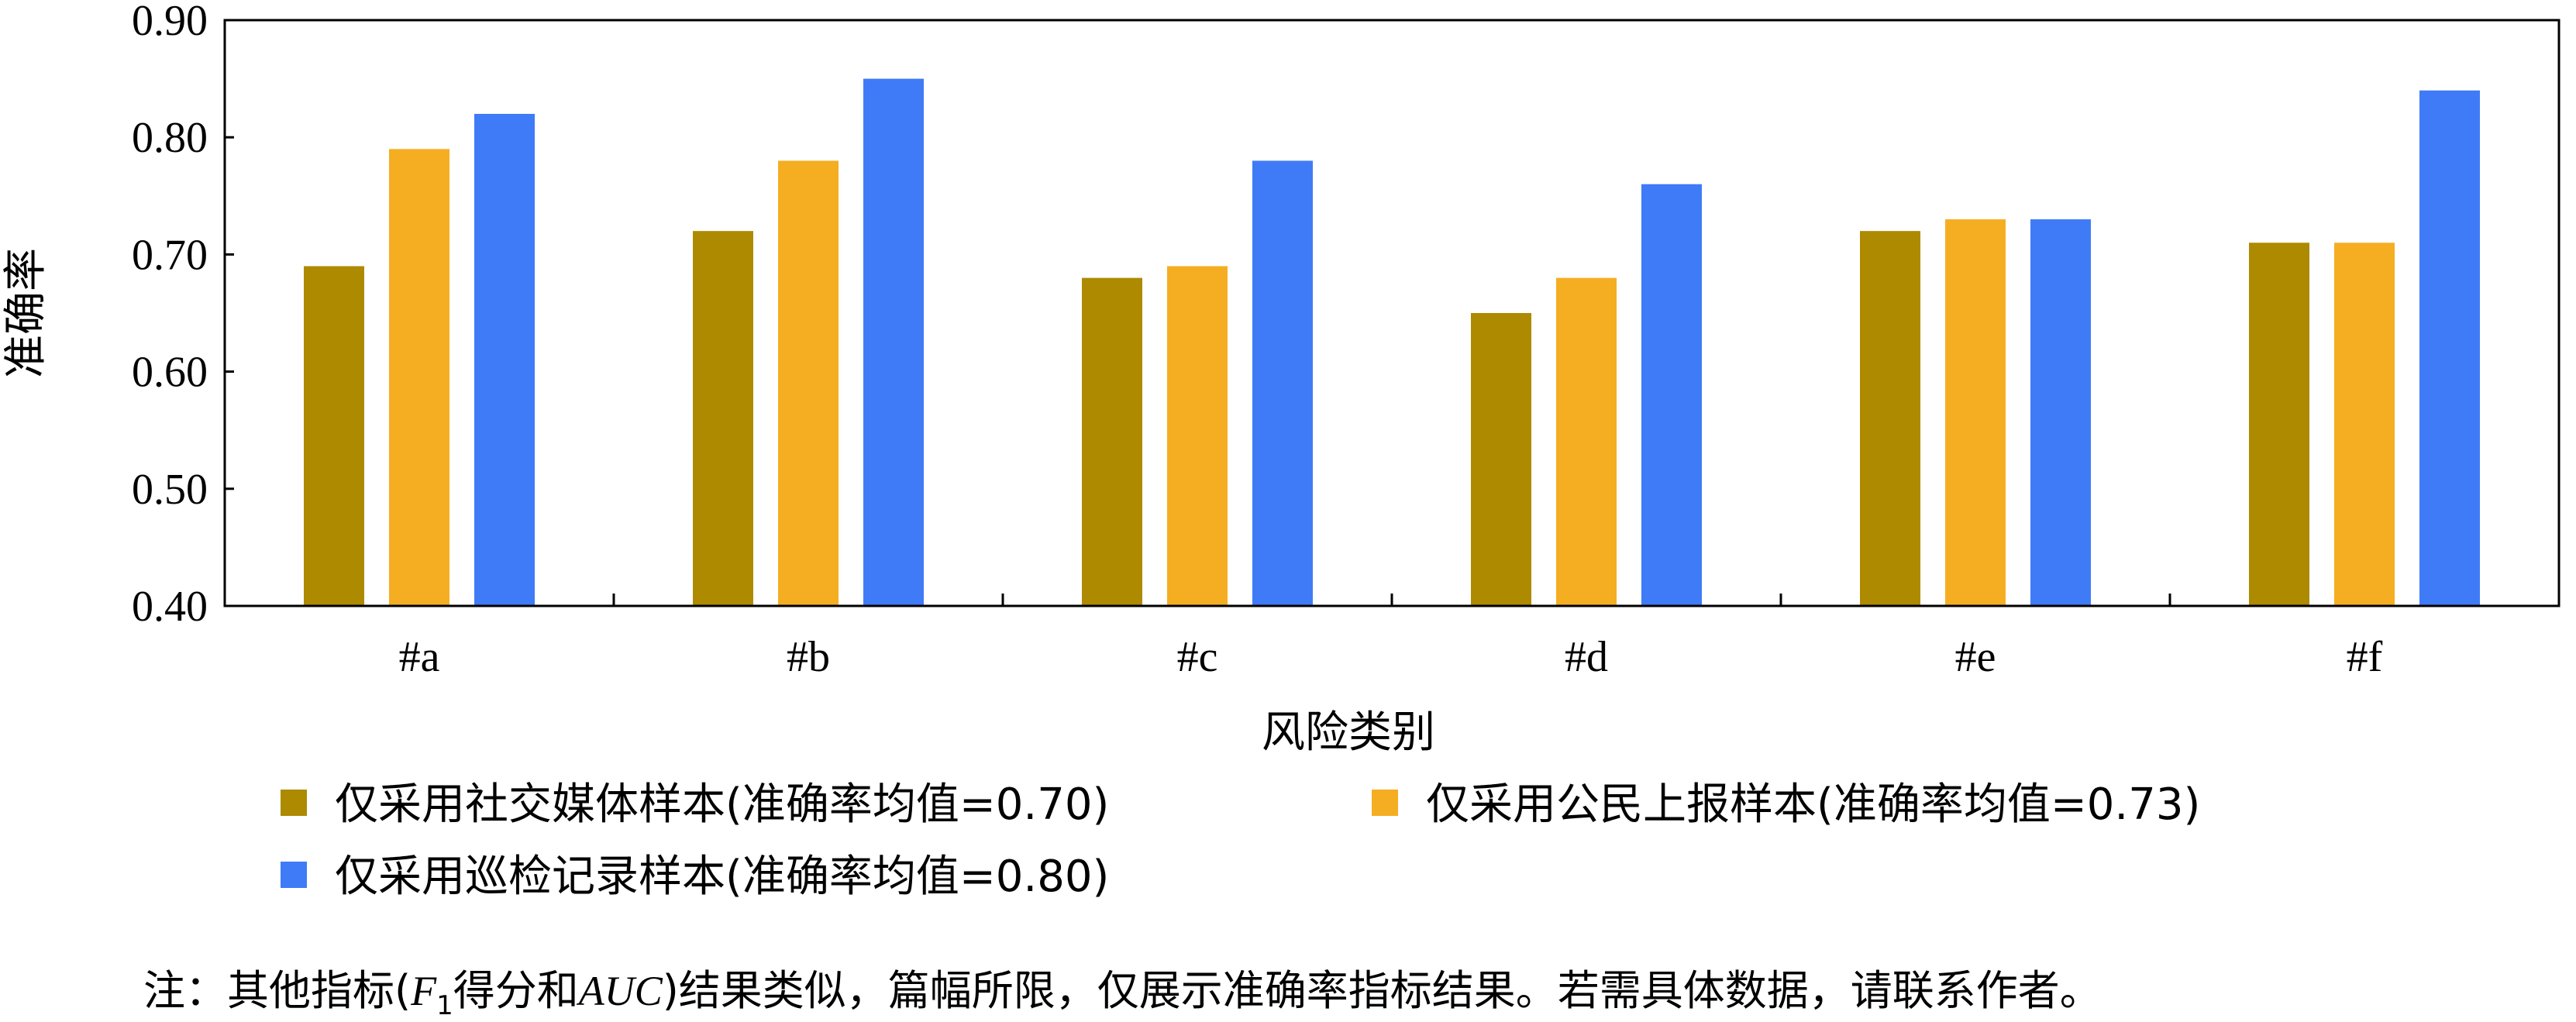  I want to click on x-axis: #a #b #c #d #e #f, so click(1391, 637).